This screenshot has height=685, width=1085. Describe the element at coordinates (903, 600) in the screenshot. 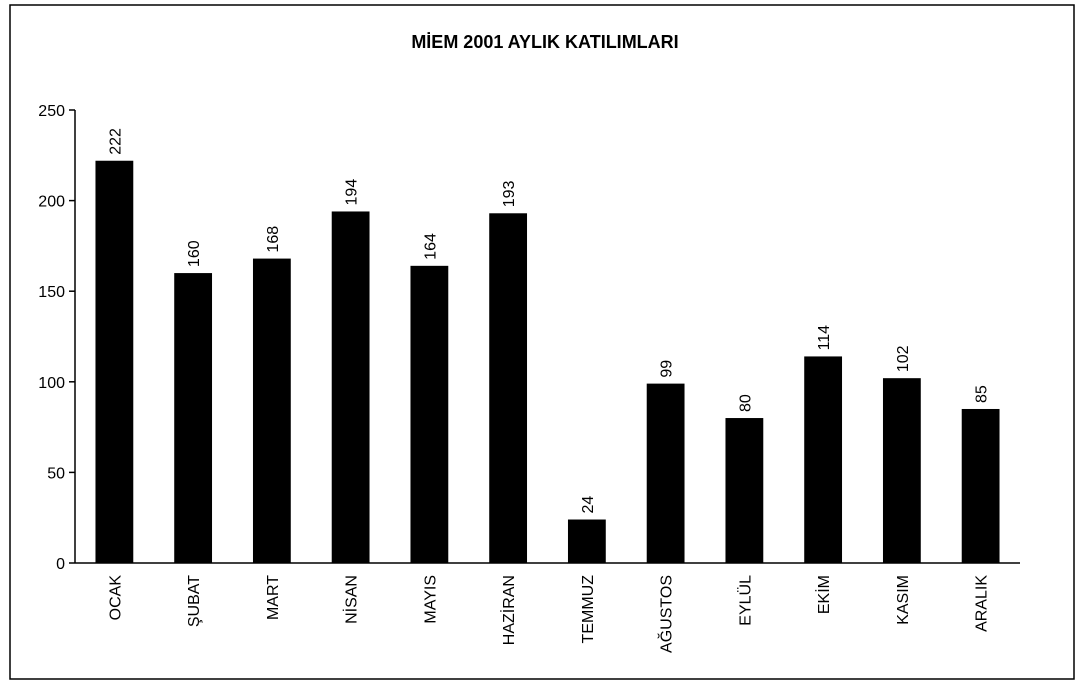

I see `x-tick-label: KASIM` at that location.